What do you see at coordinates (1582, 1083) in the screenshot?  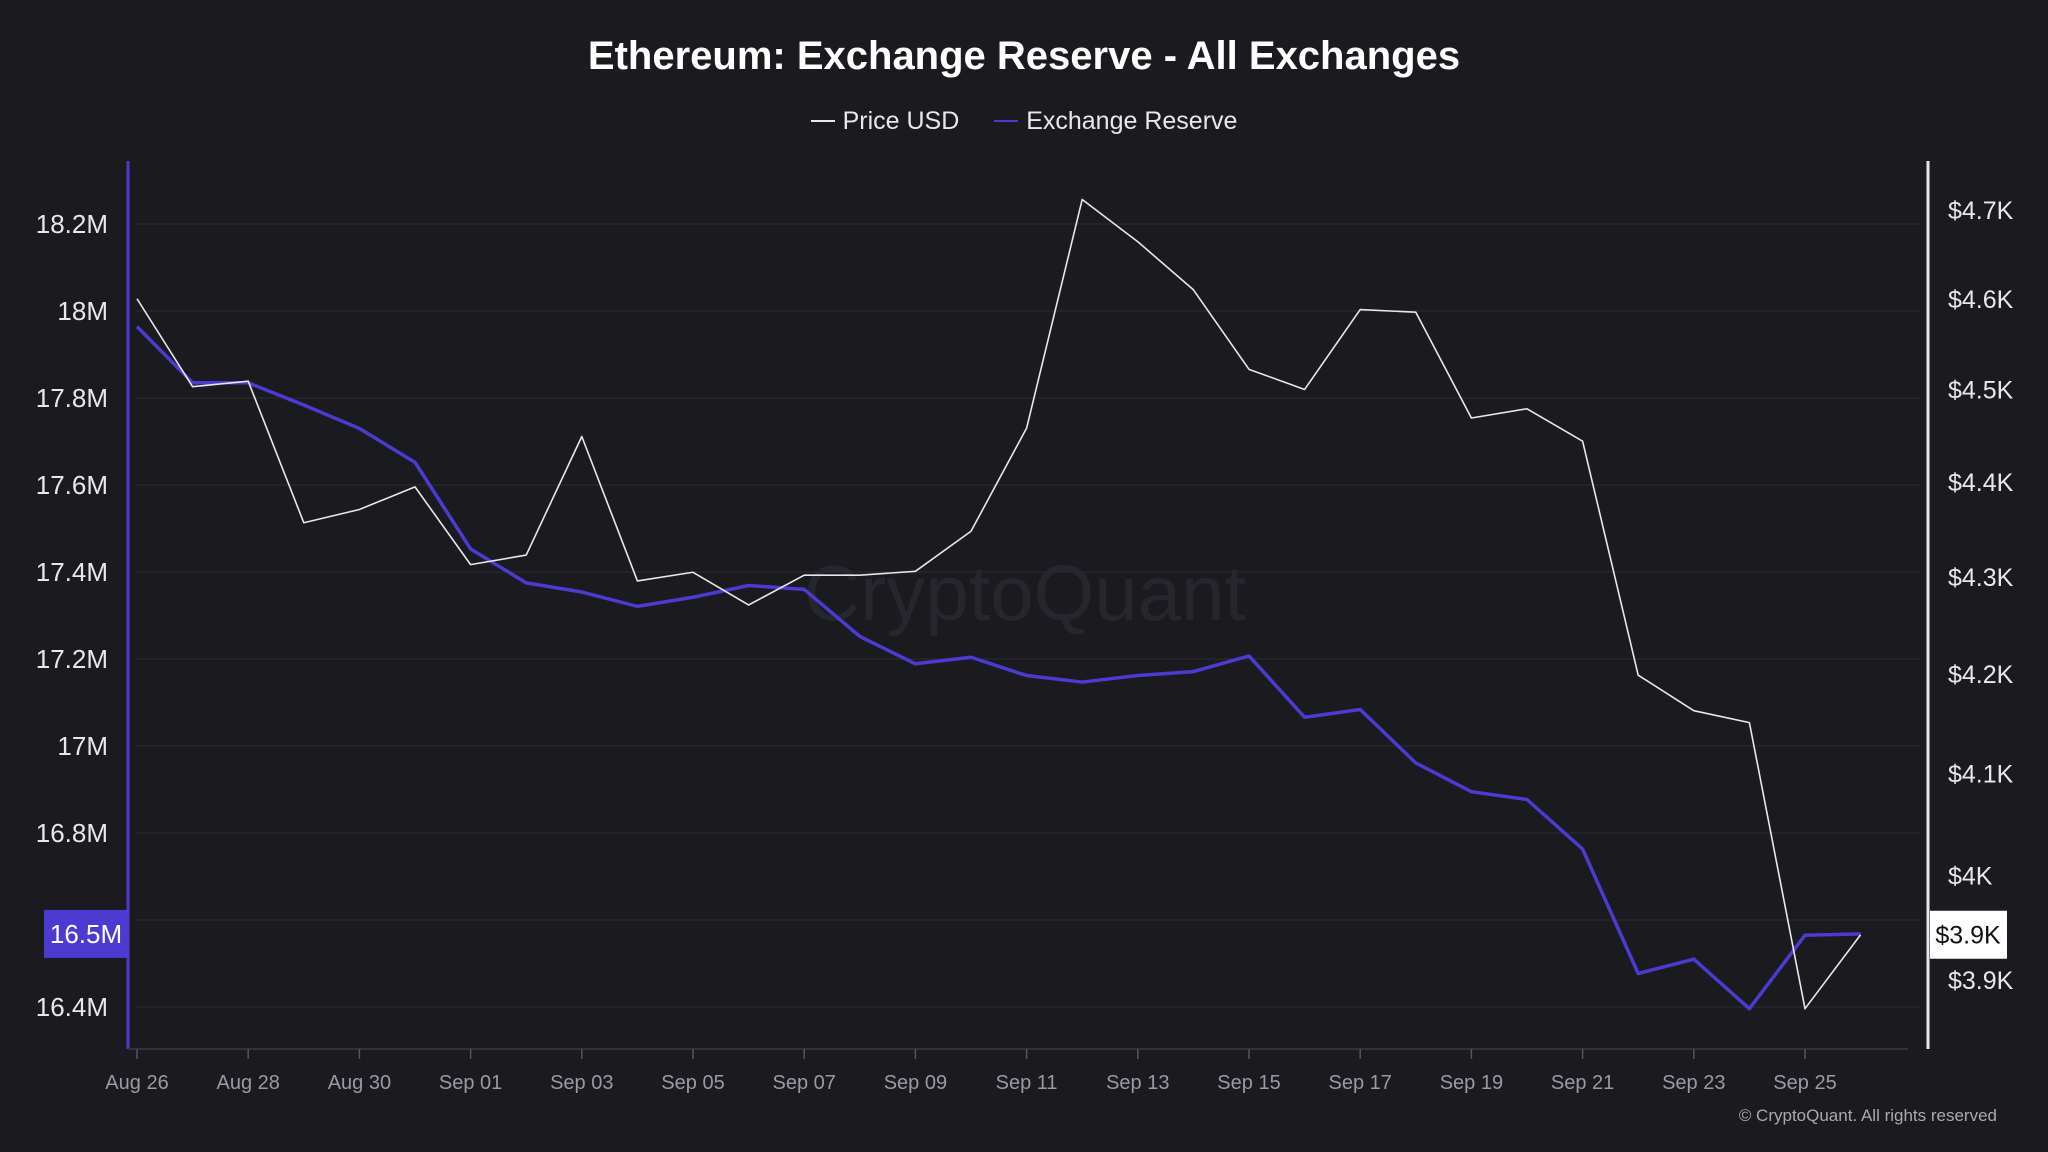 I see `x-tick-label: Sep 21` at bounding box center [1582, 1083].